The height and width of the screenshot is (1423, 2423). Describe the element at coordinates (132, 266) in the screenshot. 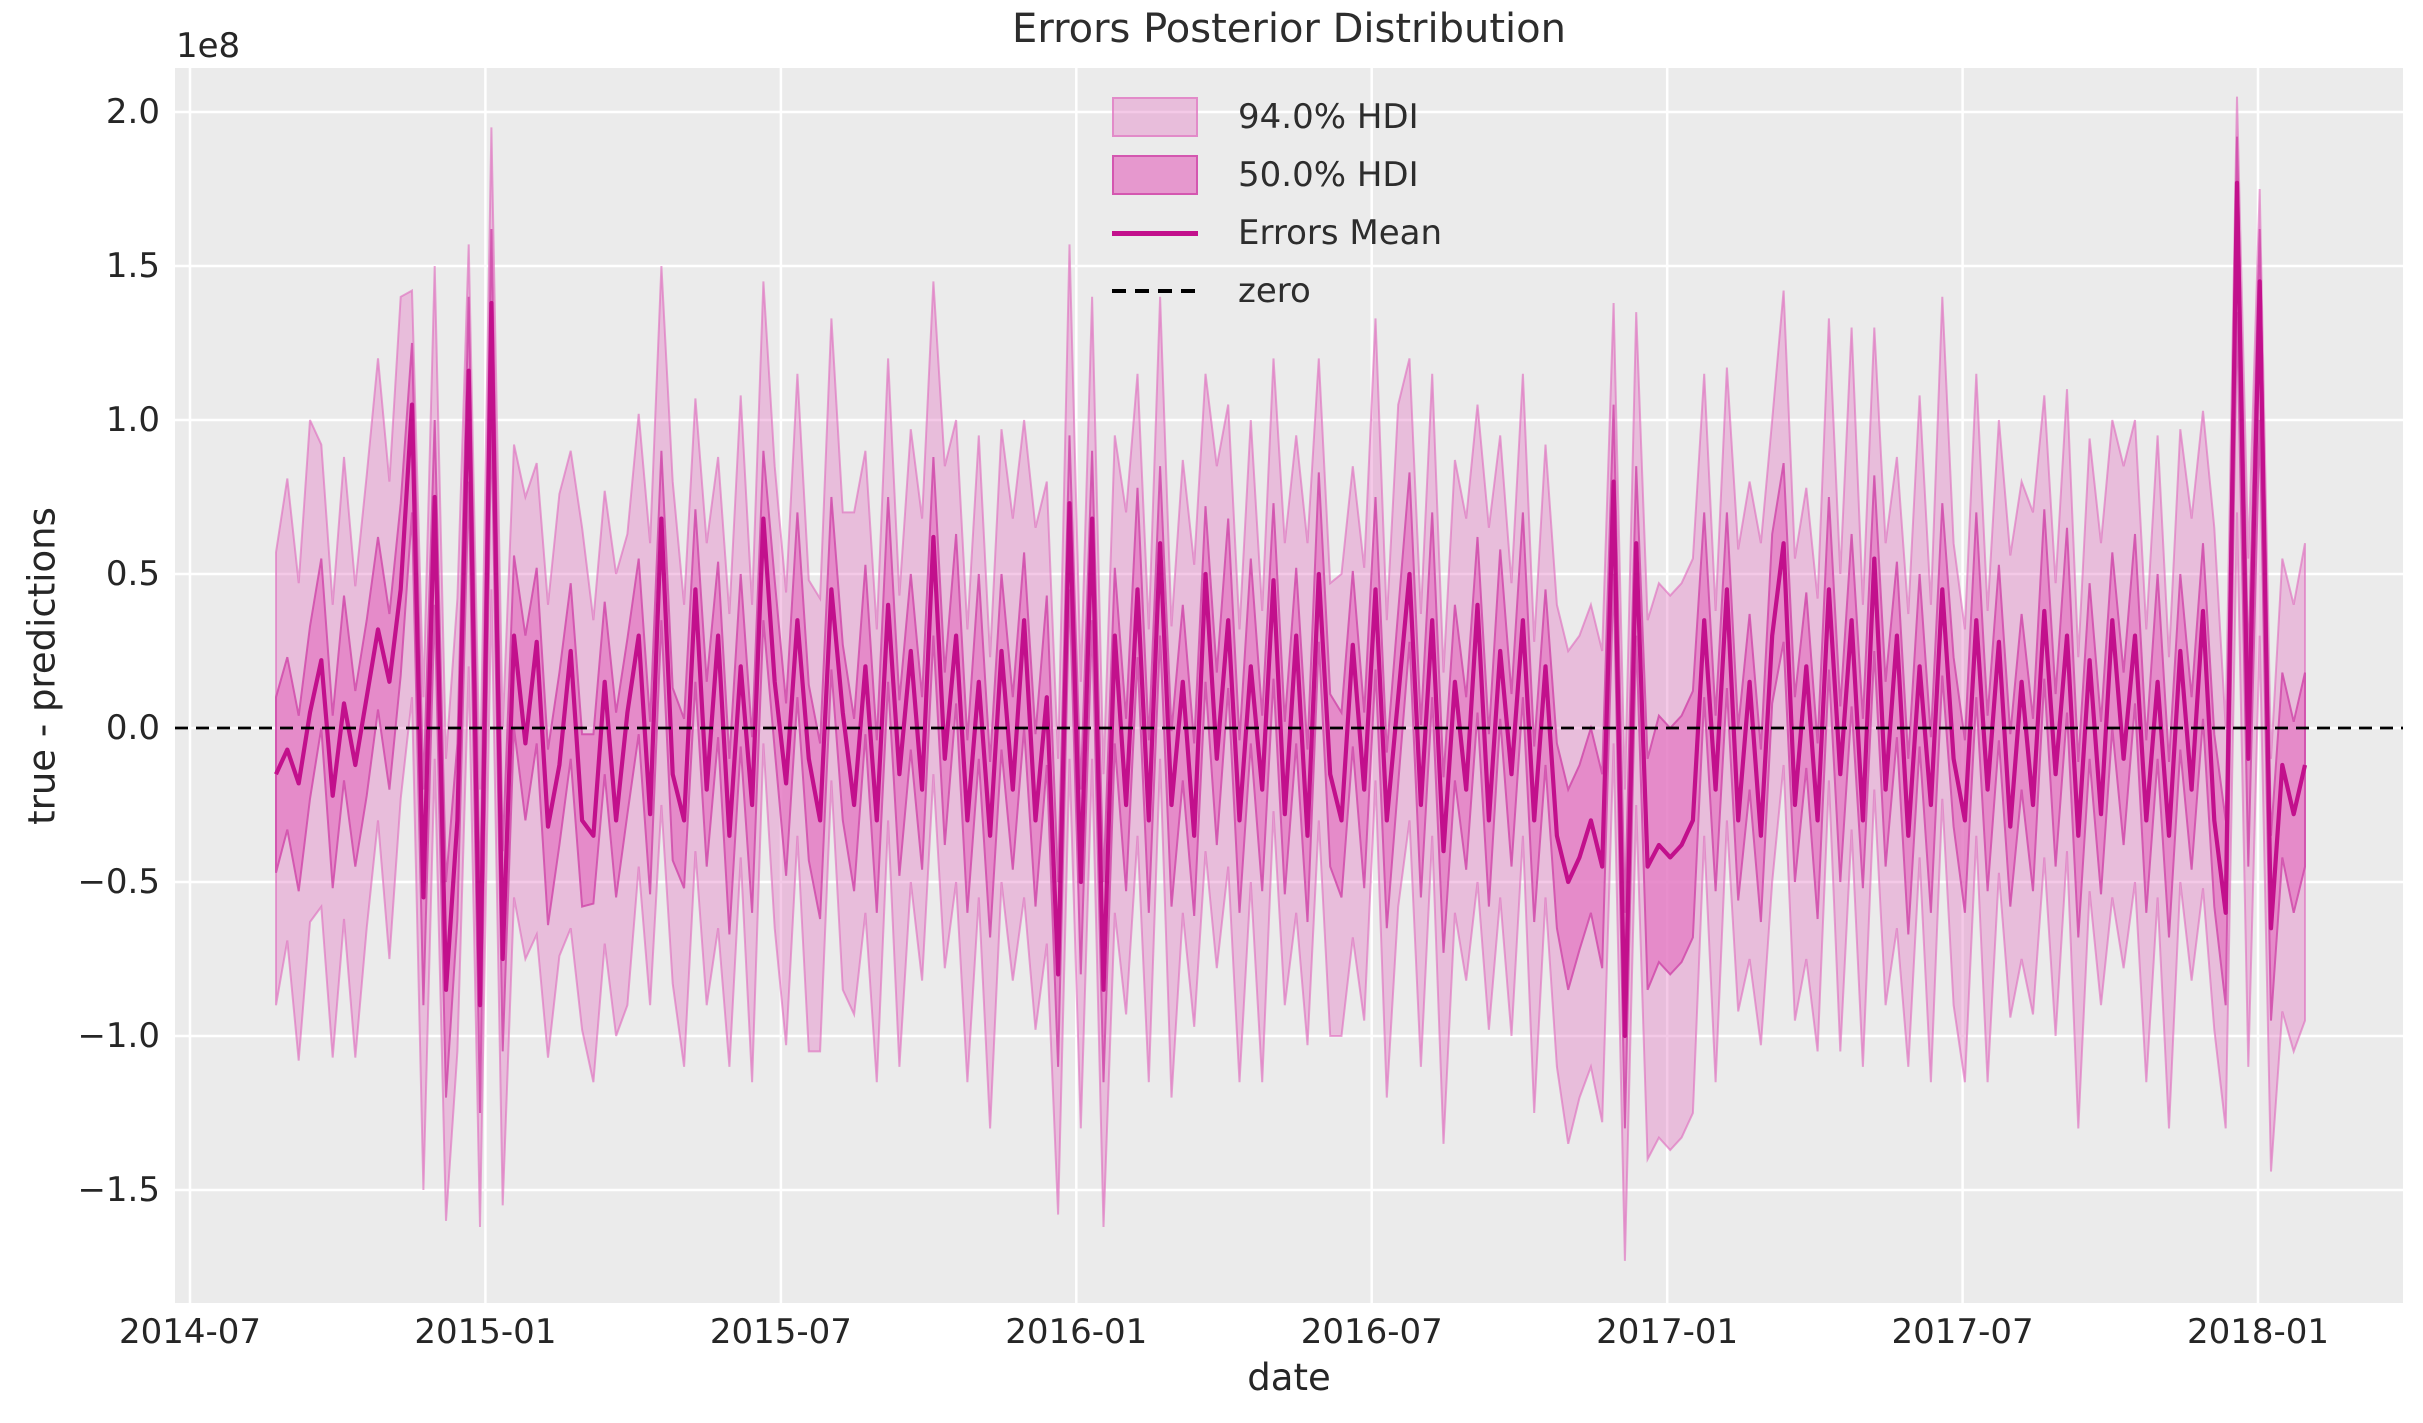

I see `y-tick-label: 1.5` at that location.